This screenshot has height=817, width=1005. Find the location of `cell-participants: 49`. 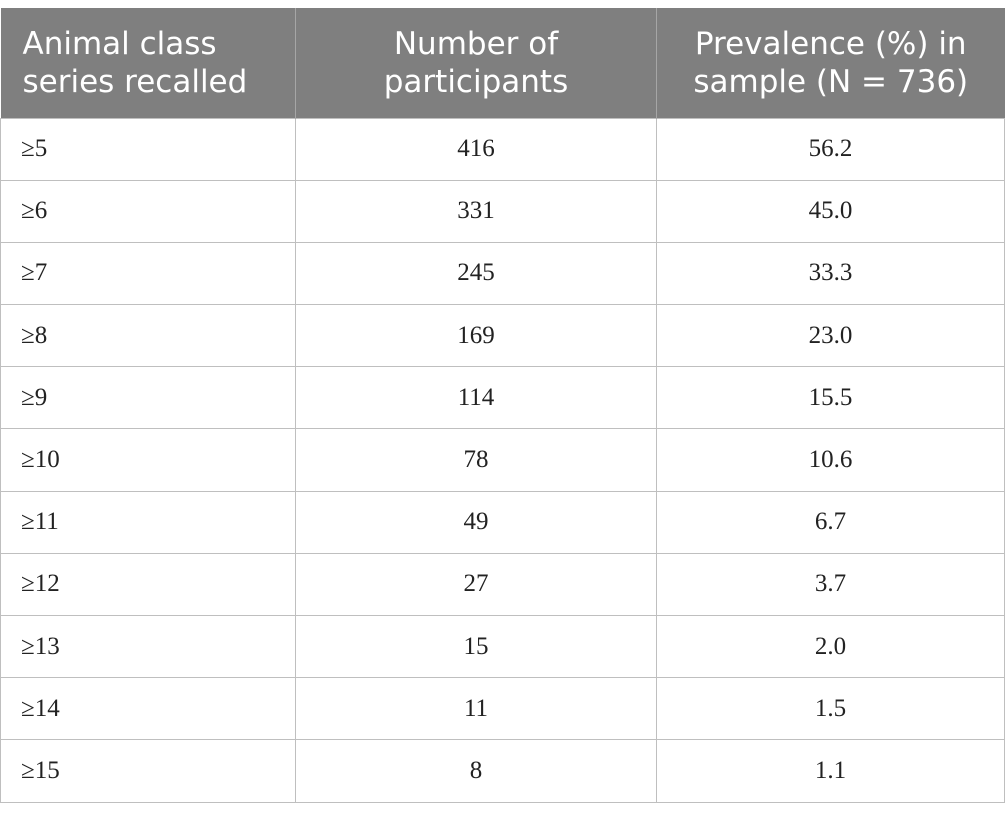

cell-participants: 49 is located at coordinates (476, 522).